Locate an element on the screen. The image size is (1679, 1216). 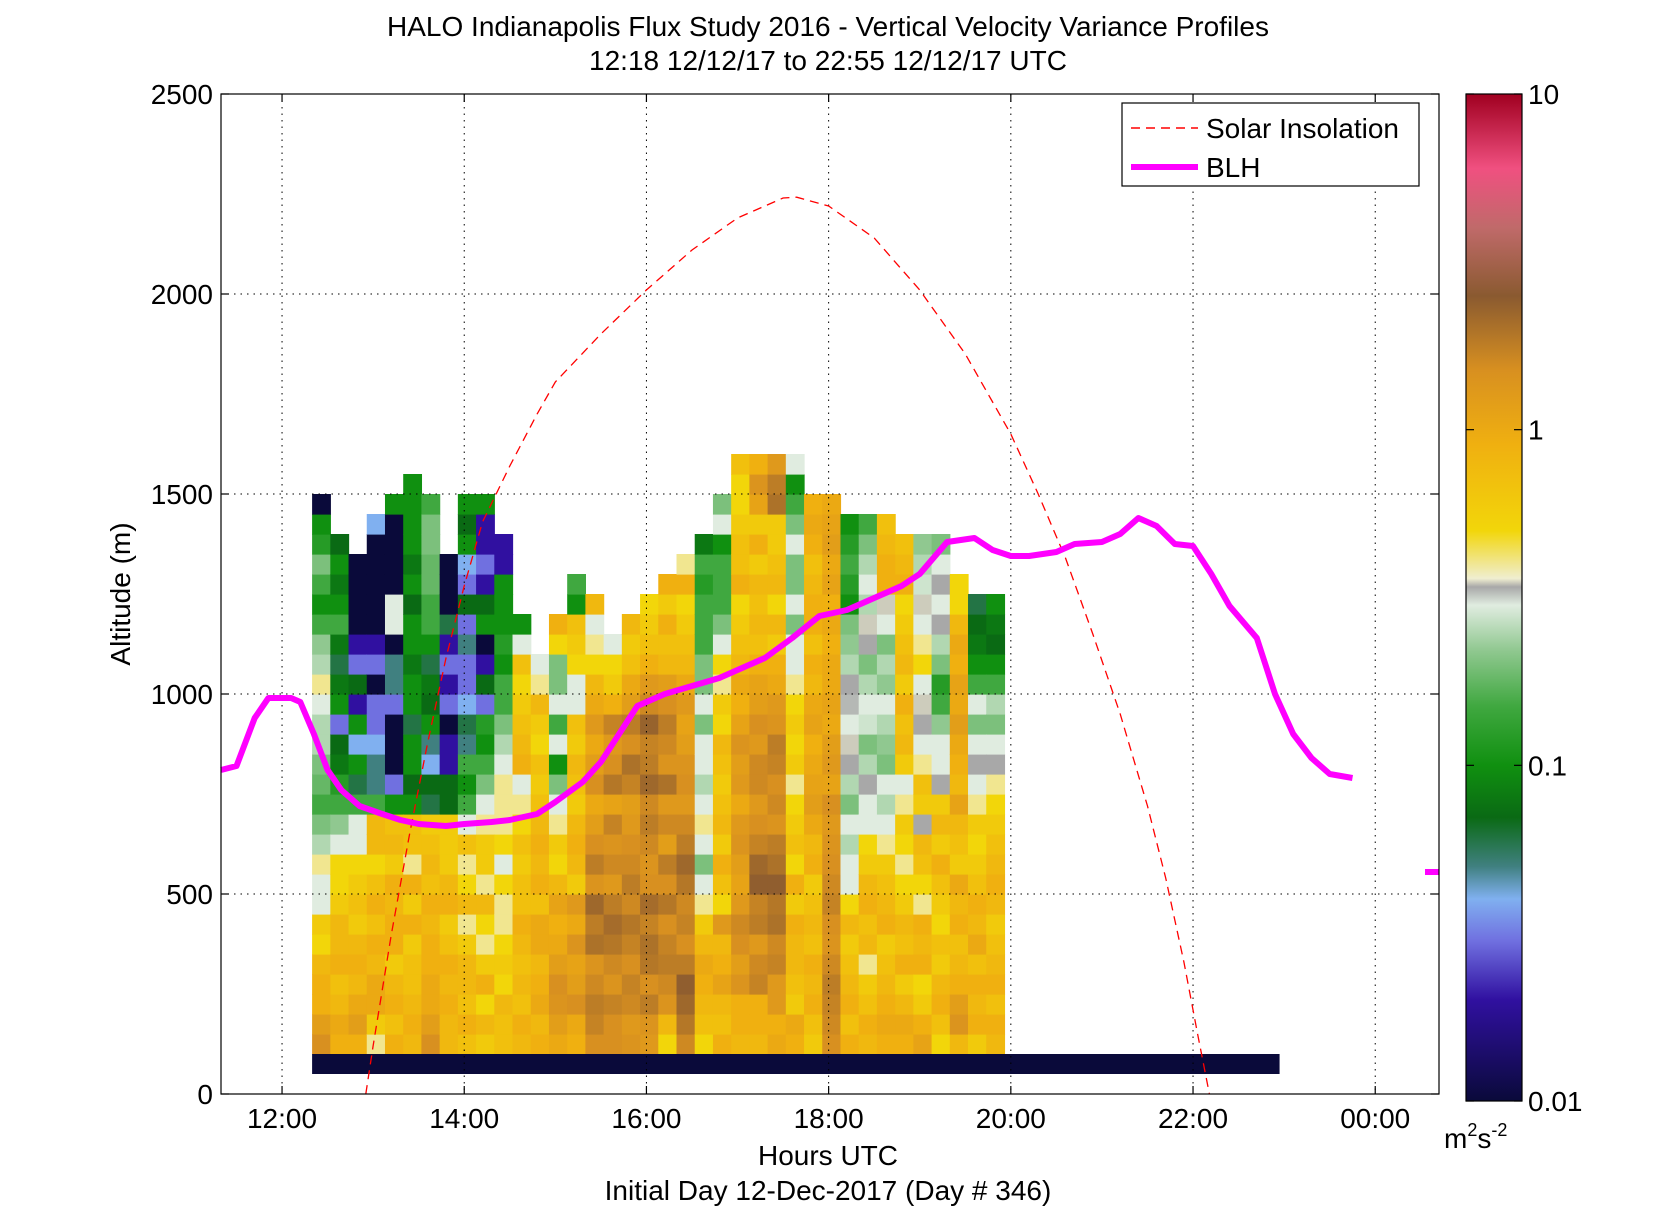
y-tick-label: 1000 is located at coordinates (182, 694).